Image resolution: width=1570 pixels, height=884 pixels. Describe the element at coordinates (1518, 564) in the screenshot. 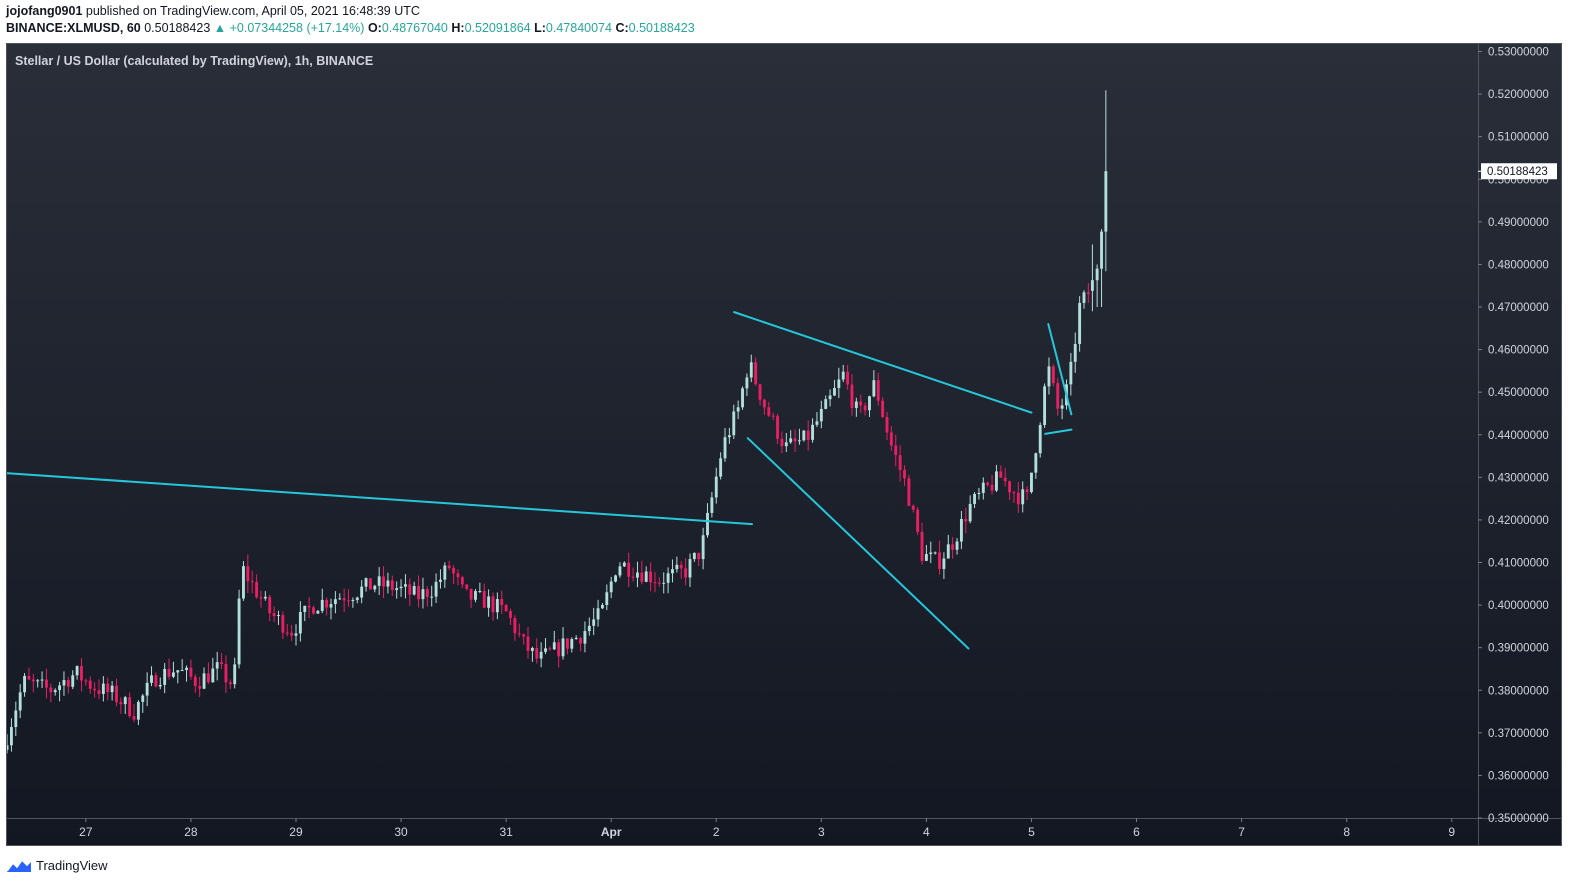

I see `price-tick-label: 0.41000000` at that location.